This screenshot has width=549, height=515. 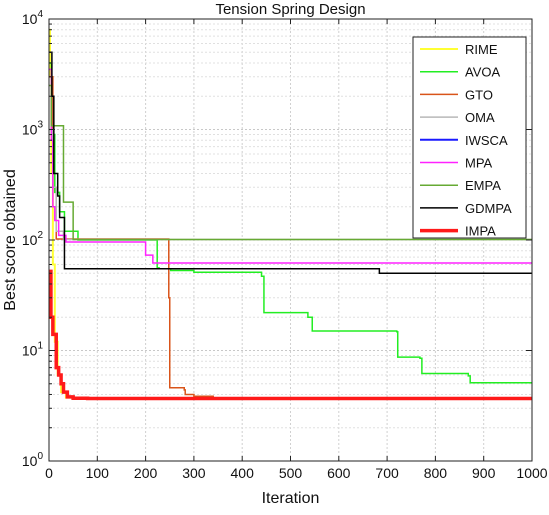 What do you see at coordinates (480, 117) in the screenshot?
I see `legend-label-oma: OMA` at bounding box center [480, 117].